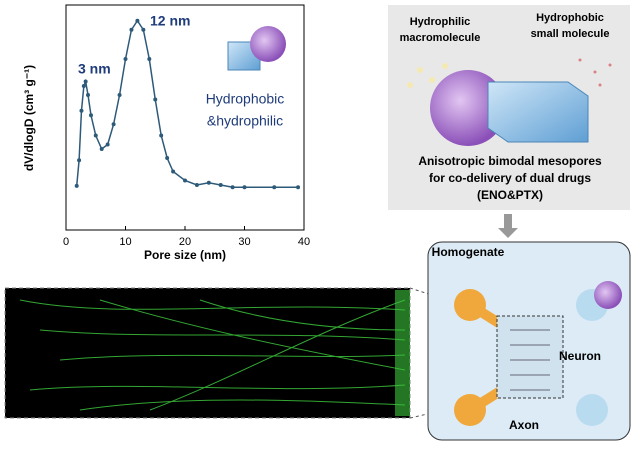 Image resolution: width=639 pixels, height=450 pixels. I want to click on device-label: Neuron, so click(580, 356).